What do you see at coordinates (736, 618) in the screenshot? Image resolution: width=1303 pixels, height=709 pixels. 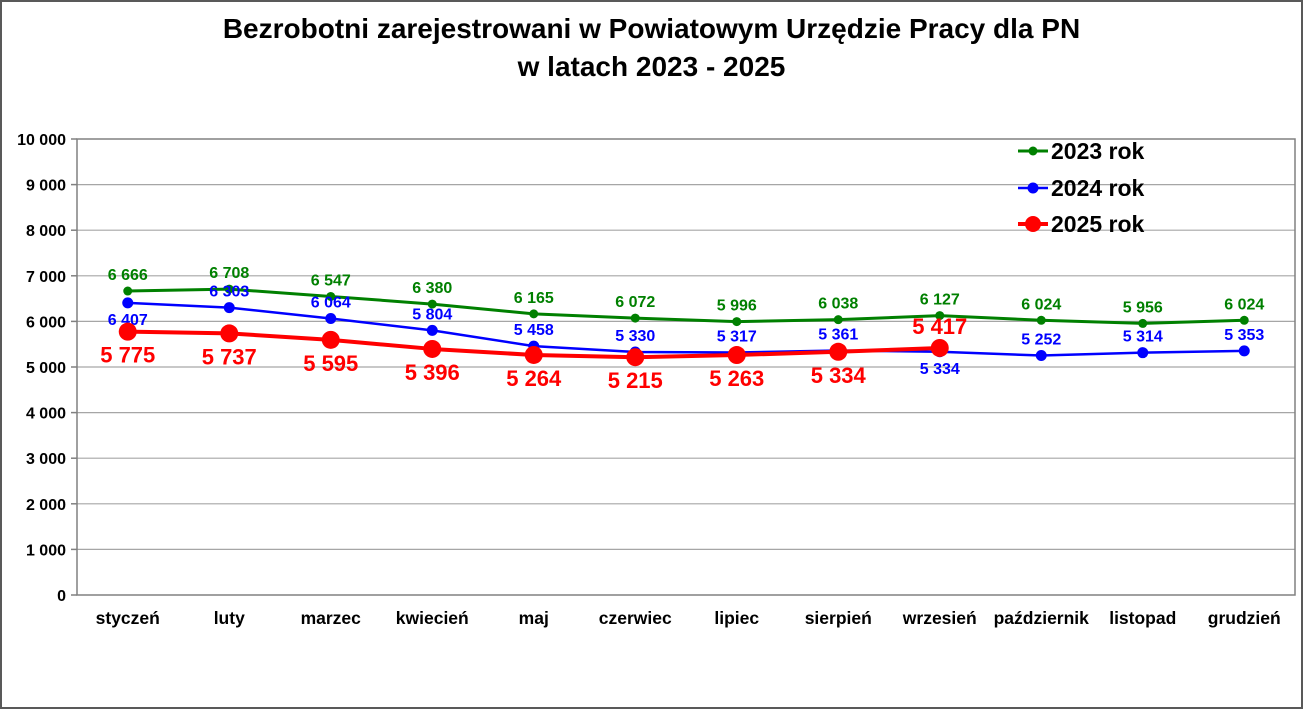 I see `x-tick-label: lipiec` at bounding box center [736, 618].